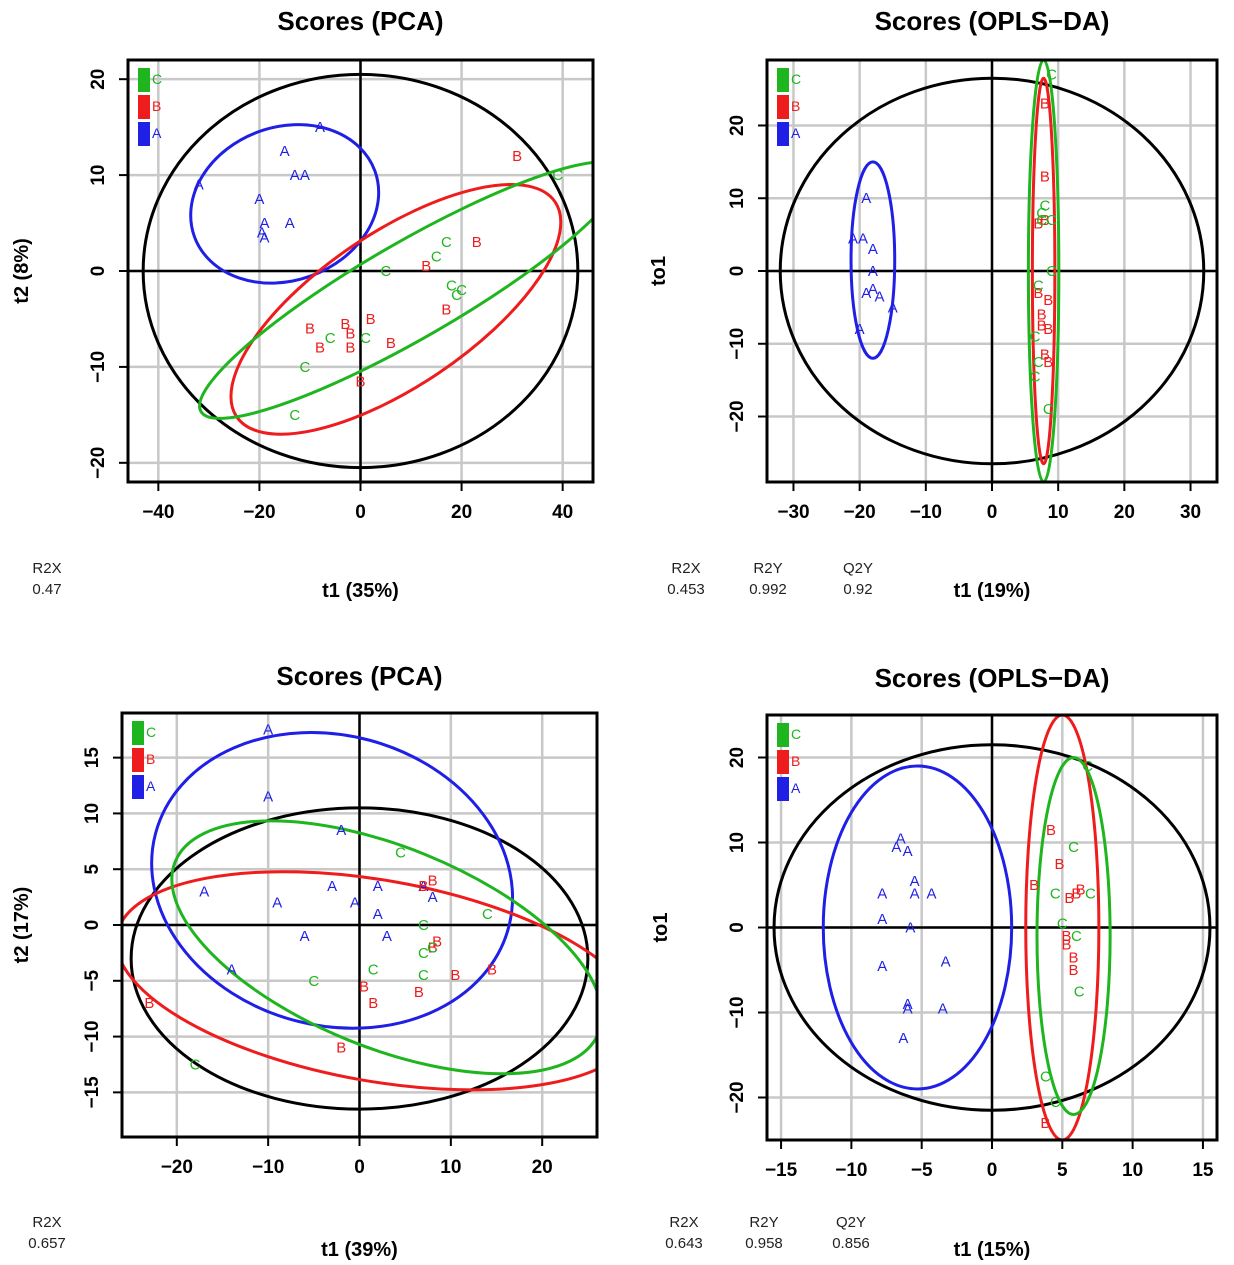 The image size is (1234, 1265). What do you see at coordinates (686, 589) in the screenshot?
I see `stat-value: 0.453` at bounding box center [686, 589].